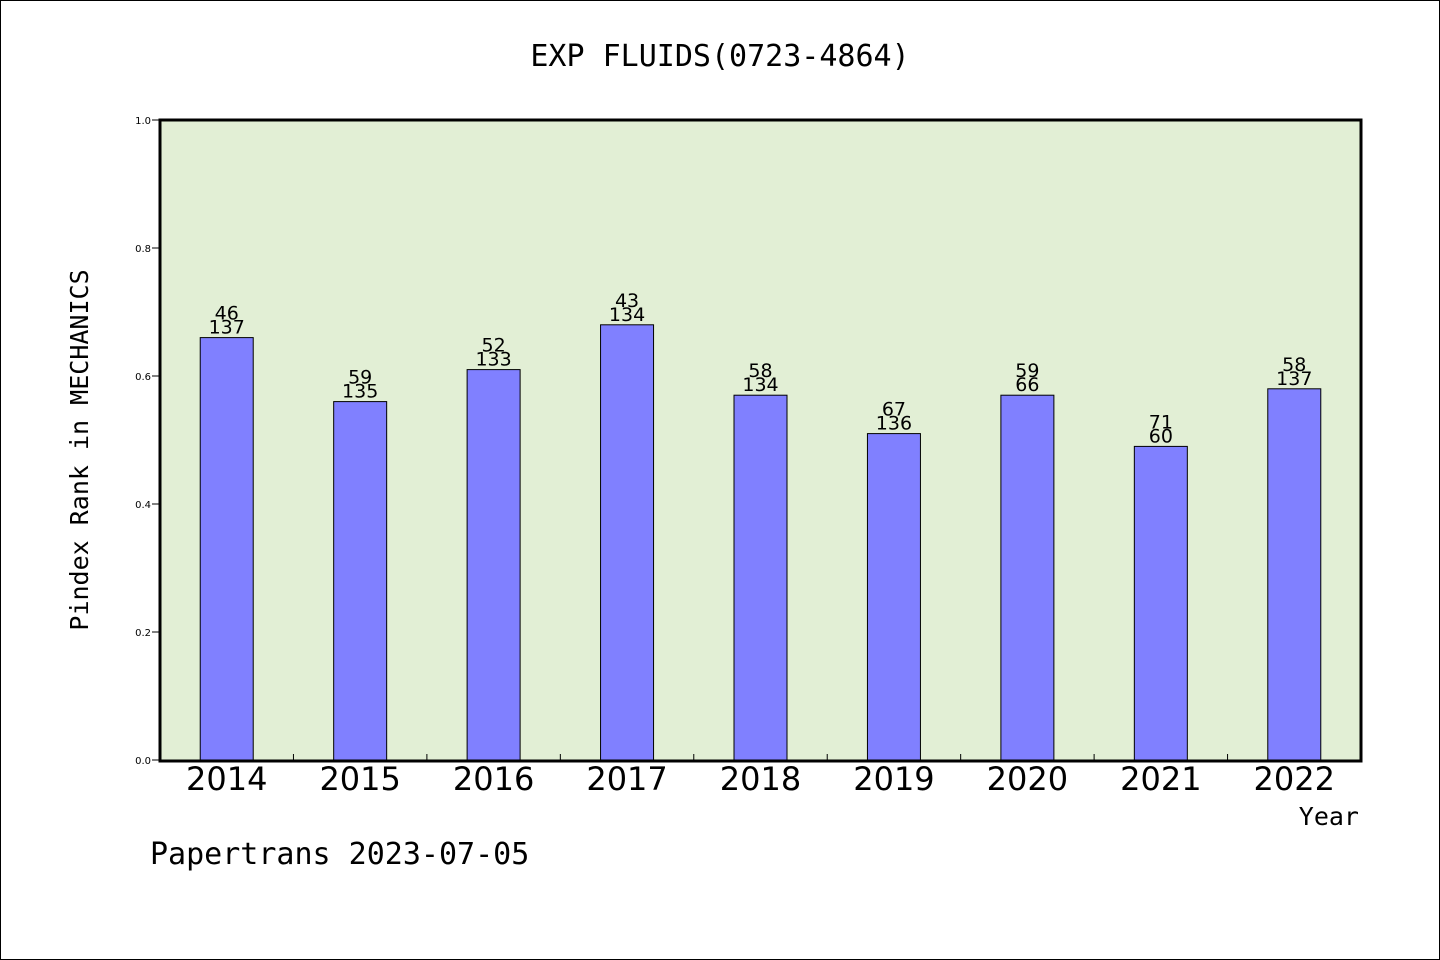  Describe the element at coordinates (494, 346) in the screenshot. I see `bar-label-top: 52` at that location.